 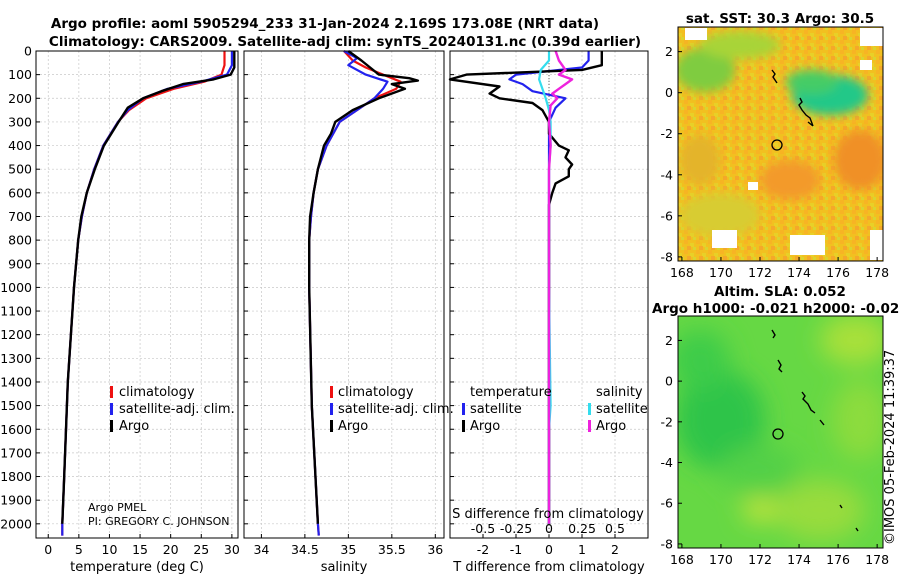 What do you see at coordinates (20, 169) in the screenshot?
I see `y-tick-label: 500` at bounding box center [20, 169].